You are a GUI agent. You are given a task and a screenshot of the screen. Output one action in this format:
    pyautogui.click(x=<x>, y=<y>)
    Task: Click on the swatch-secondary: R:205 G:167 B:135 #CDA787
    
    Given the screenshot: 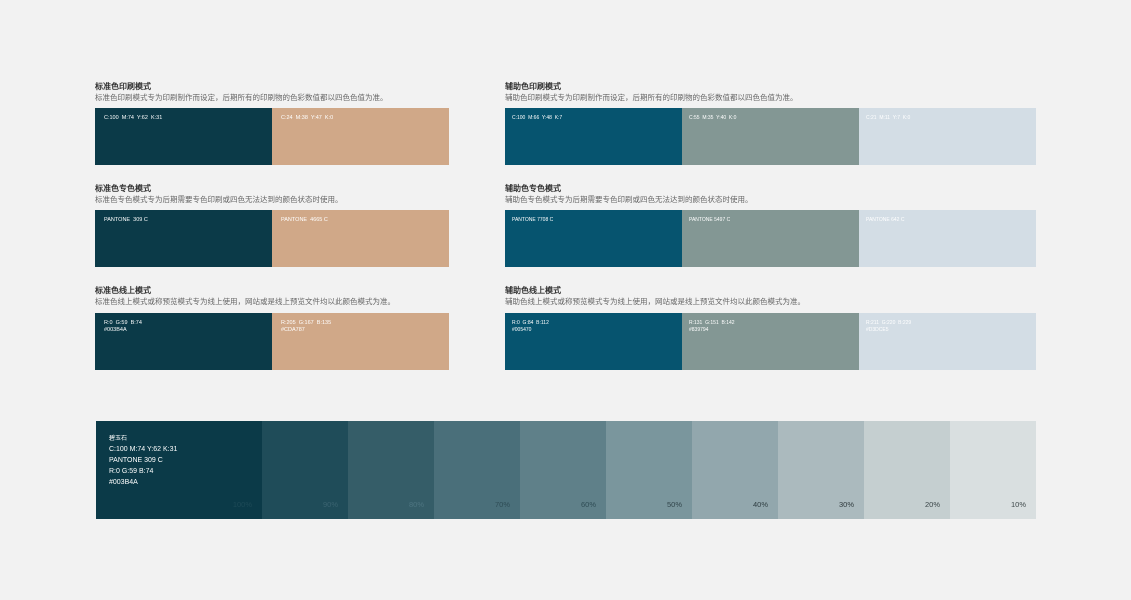 What is the action you would take?
    pyautogui.click(x=360, y=341)
    